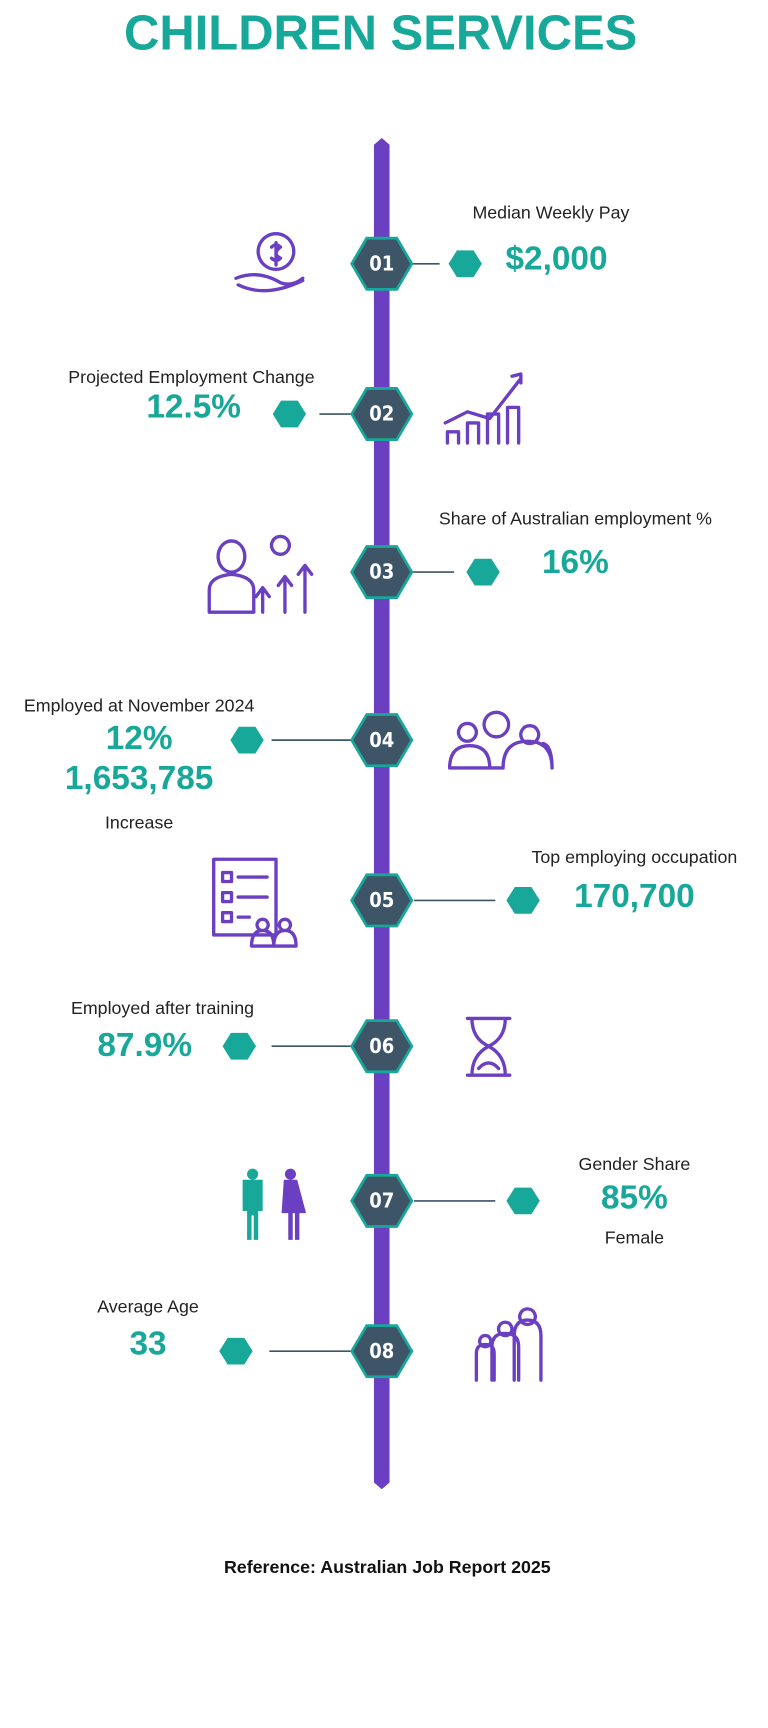 The width and height of the screenshot is (768, 1728). Describe the element at coordinates (459, 561) in the screenshot. I see `timeline-item: 03 Share of Australian employment % 16%` at that location.